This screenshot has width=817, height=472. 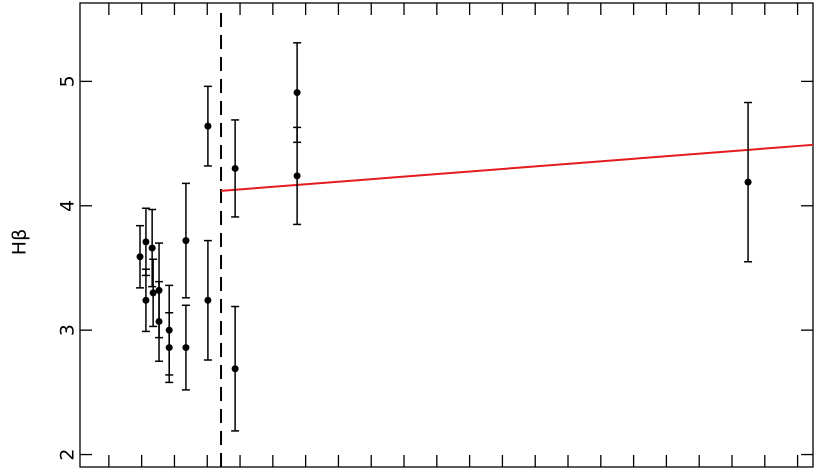 What do you see at coordinates (68, 81) in the screenshot?
I see `y-tick-label: 5` at bounding box center [68, 81].